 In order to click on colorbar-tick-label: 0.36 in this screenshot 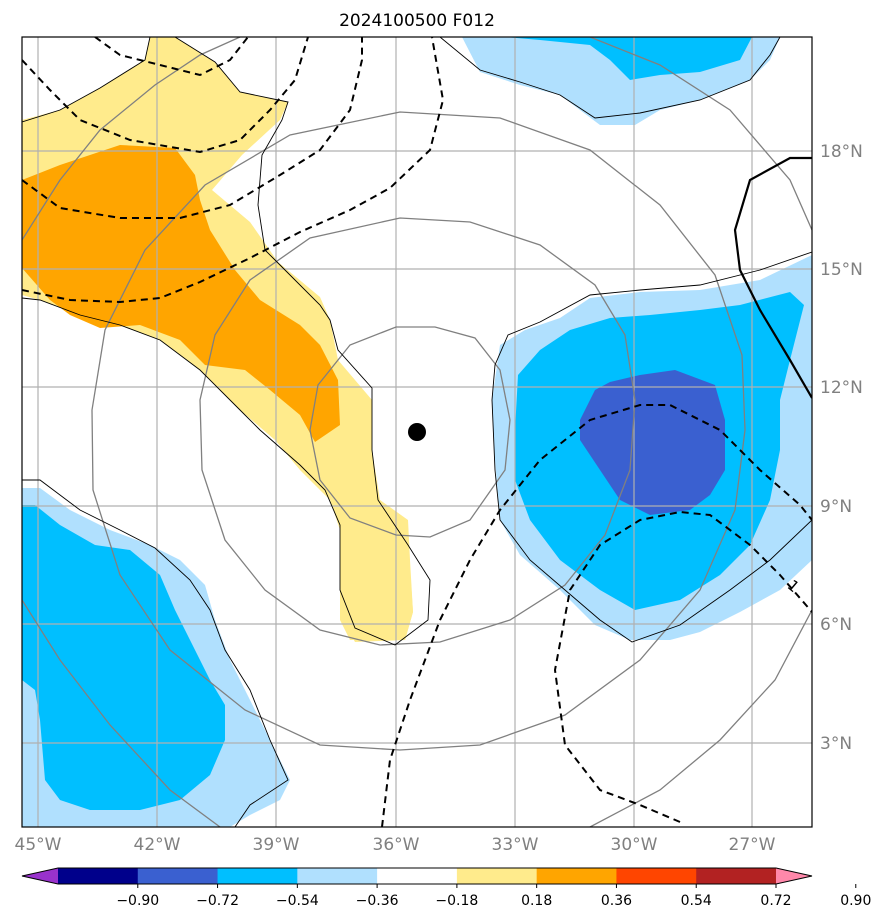, I will do `click(616, 901)`.